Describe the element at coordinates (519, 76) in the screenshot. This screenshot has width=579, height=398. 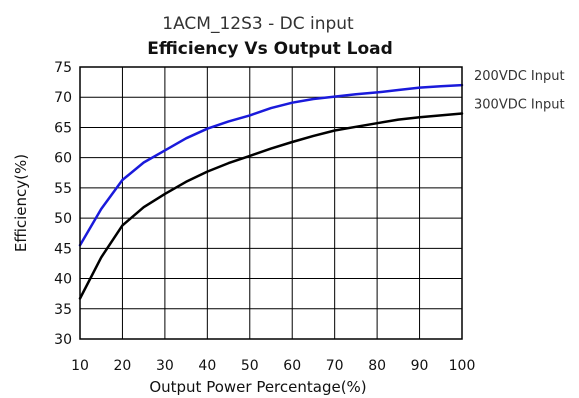
I see `series-label-1: 200VDC Input` at that location.